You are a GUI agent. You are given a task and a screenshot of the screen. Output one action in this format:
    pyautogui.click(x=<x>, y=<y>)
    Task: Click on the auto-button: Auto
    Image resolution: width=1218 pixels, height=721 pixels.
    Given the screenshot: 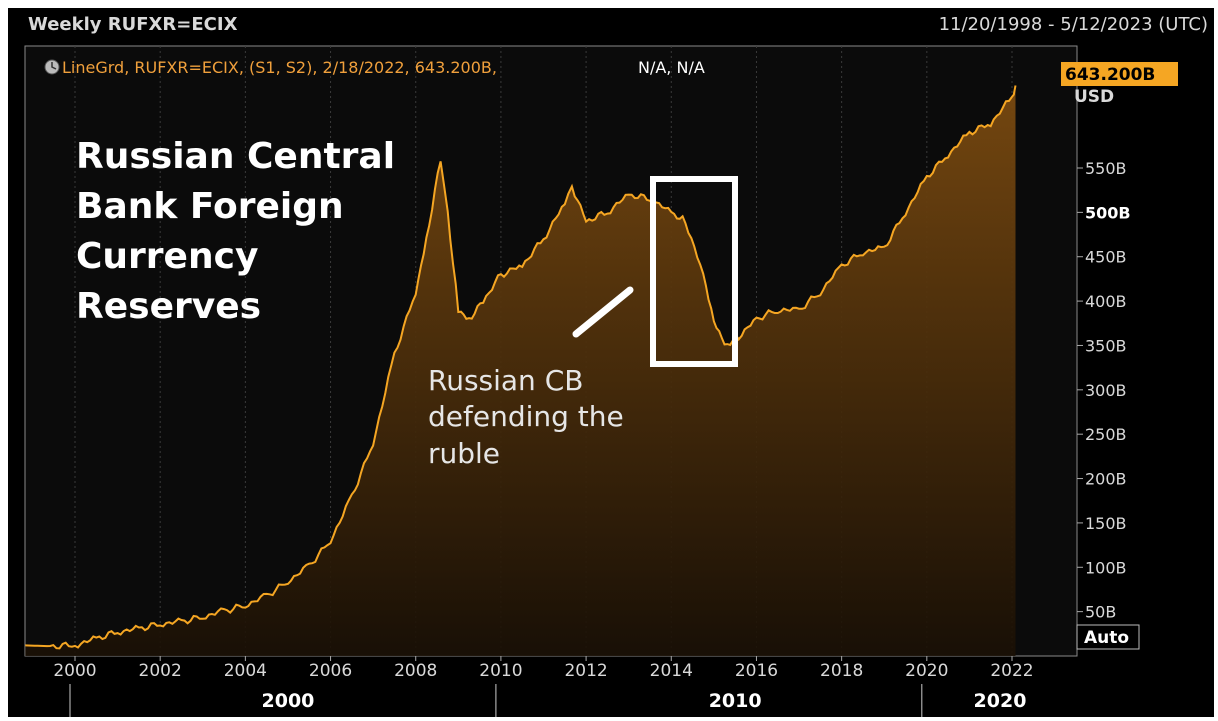 What is the action you would take?
    pyautogui.click(x=1108, y=637)
    